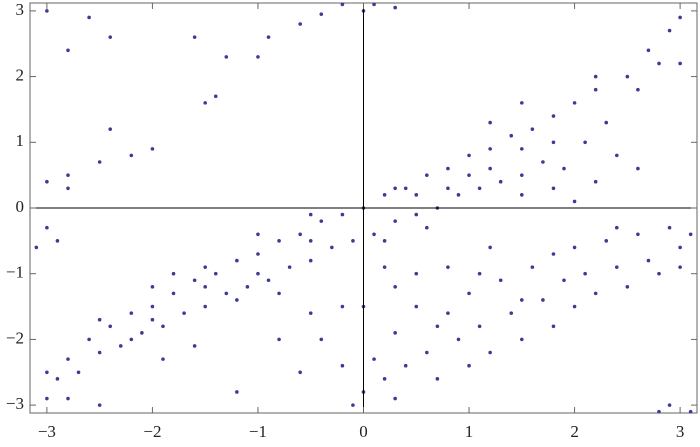  Describe the element at coordinates (20, 9) in the screenshot. I see `y-tick-label: 3` at that location.